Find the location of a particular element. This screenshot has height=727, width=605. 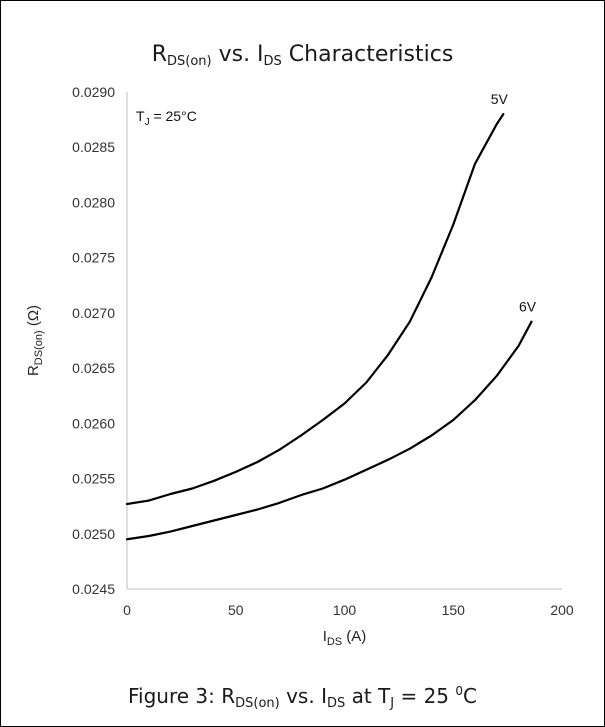

y-tick-label: 0.0280 is located at coordinates (93, 202).